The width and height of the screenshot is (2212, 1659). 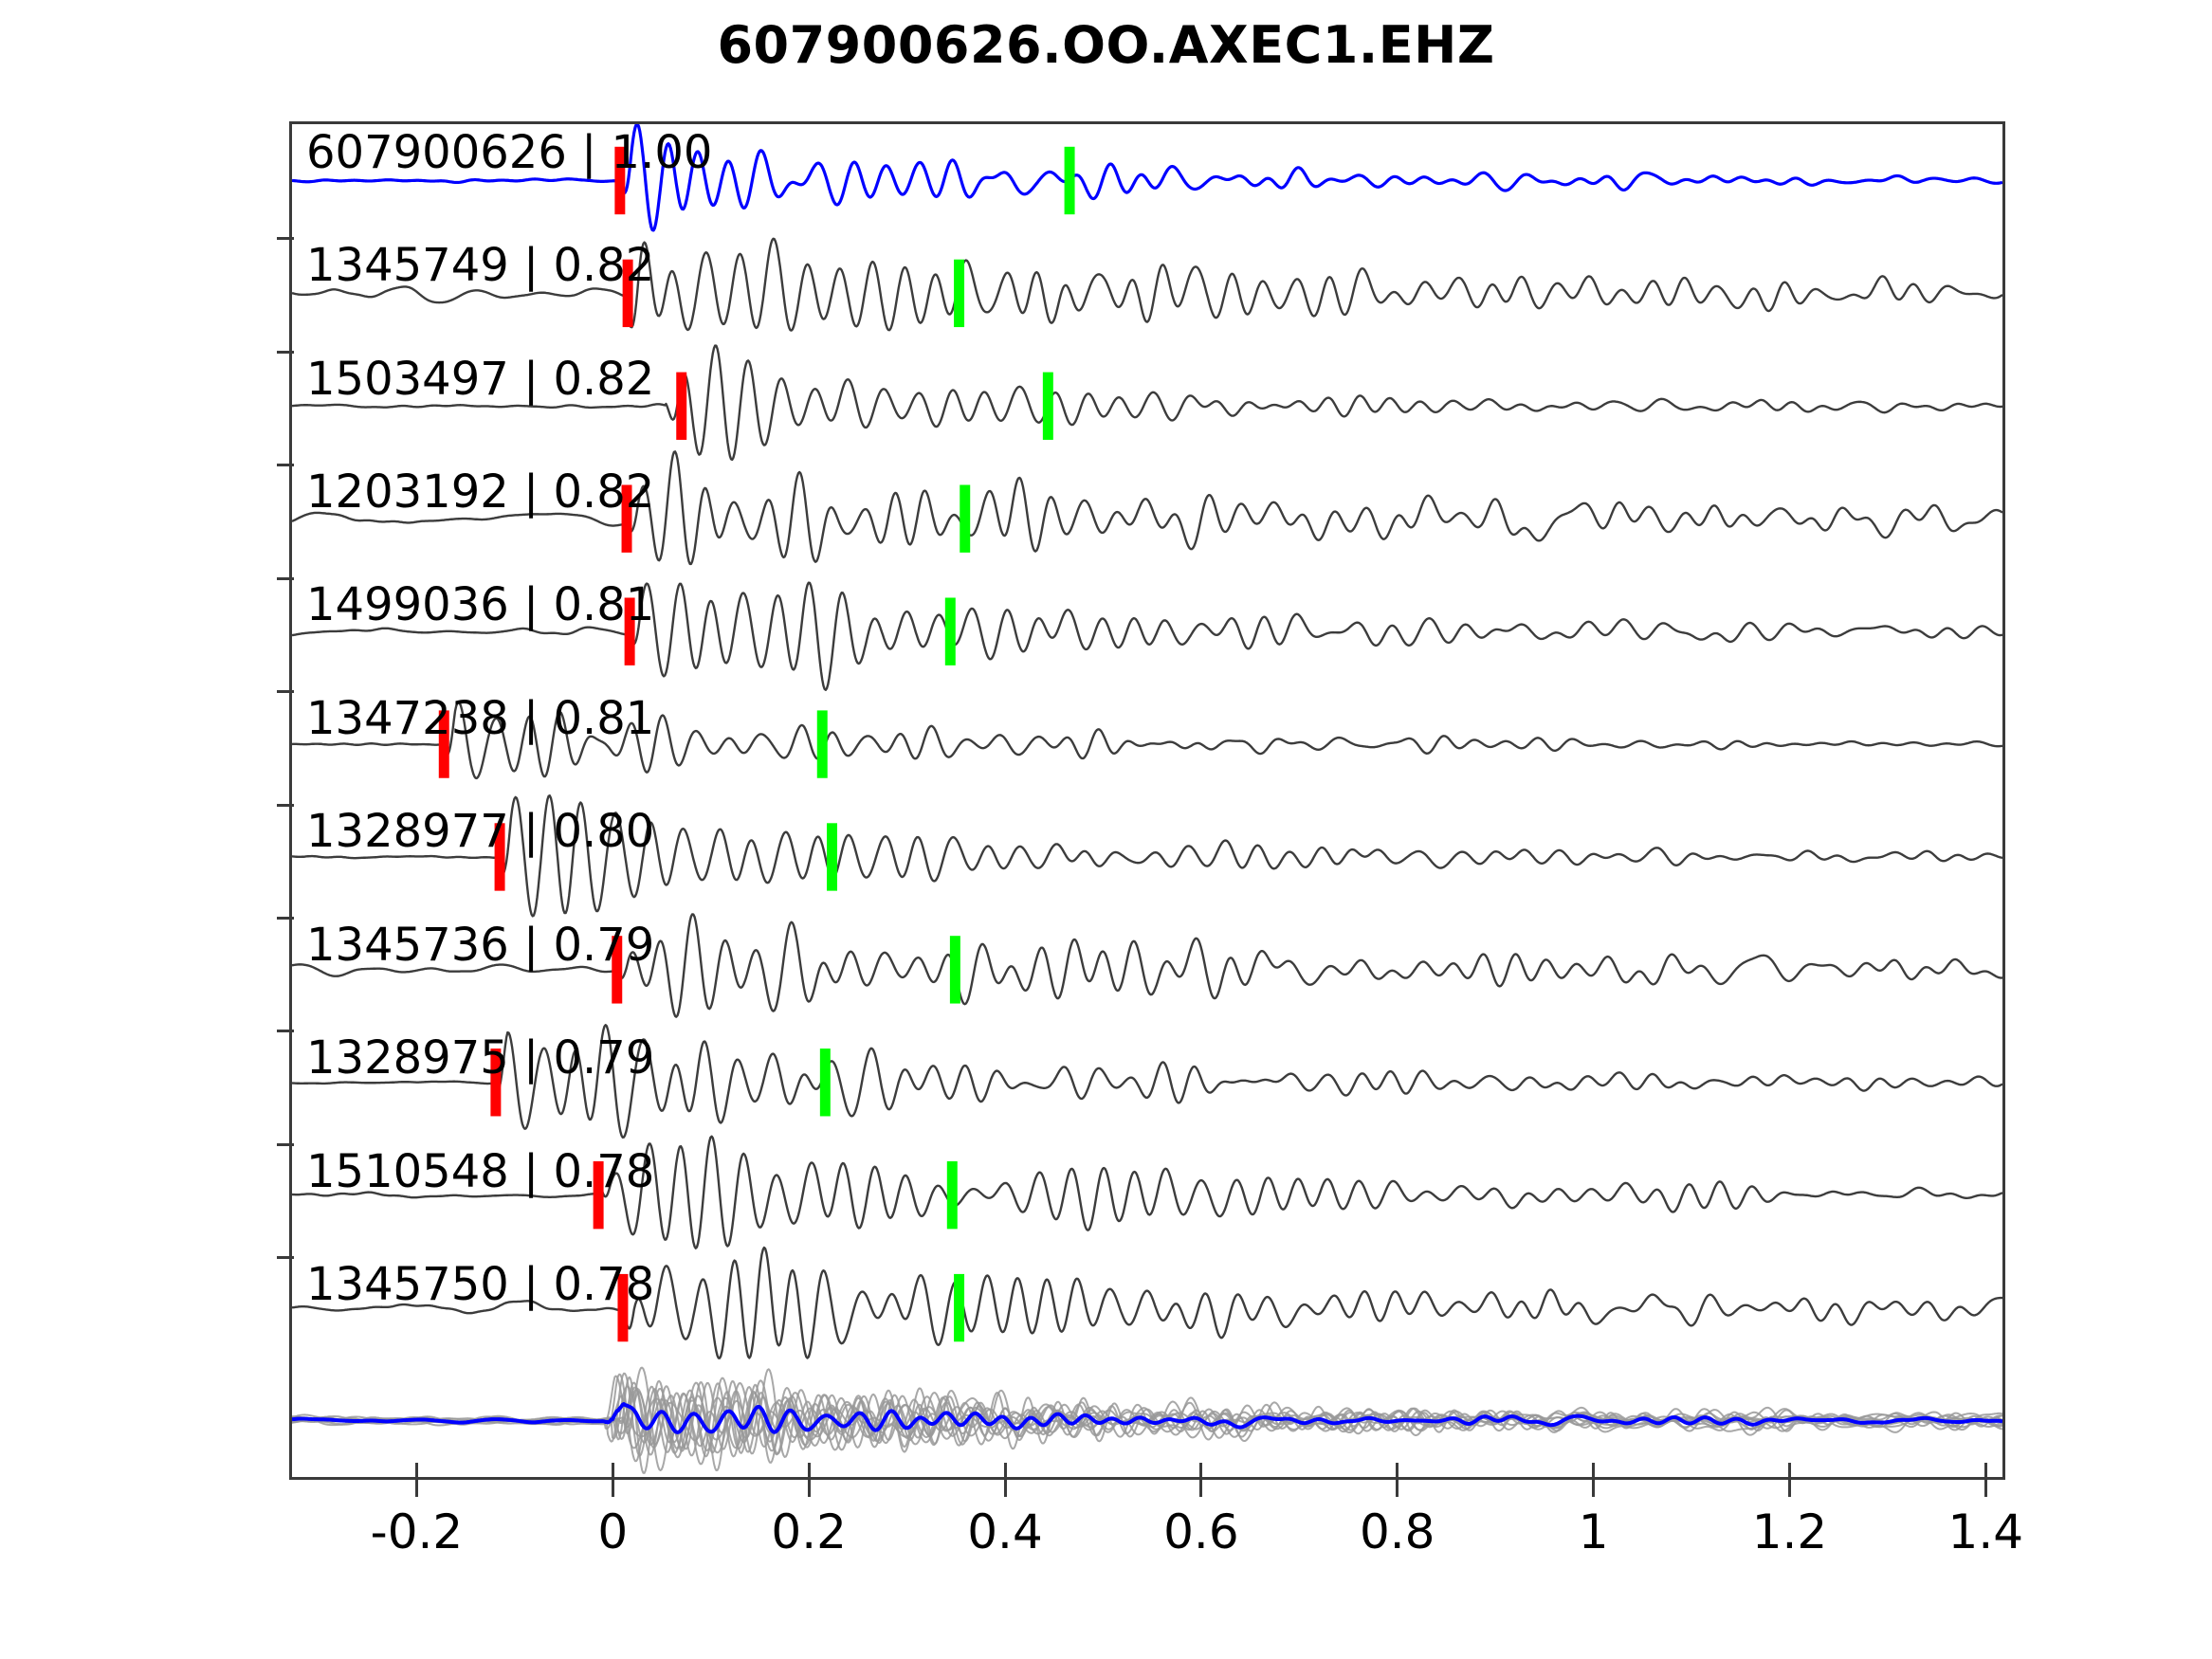 I want to click on trace-label-1345749: 1345749 | 0.82, so click(x=480, y=266).